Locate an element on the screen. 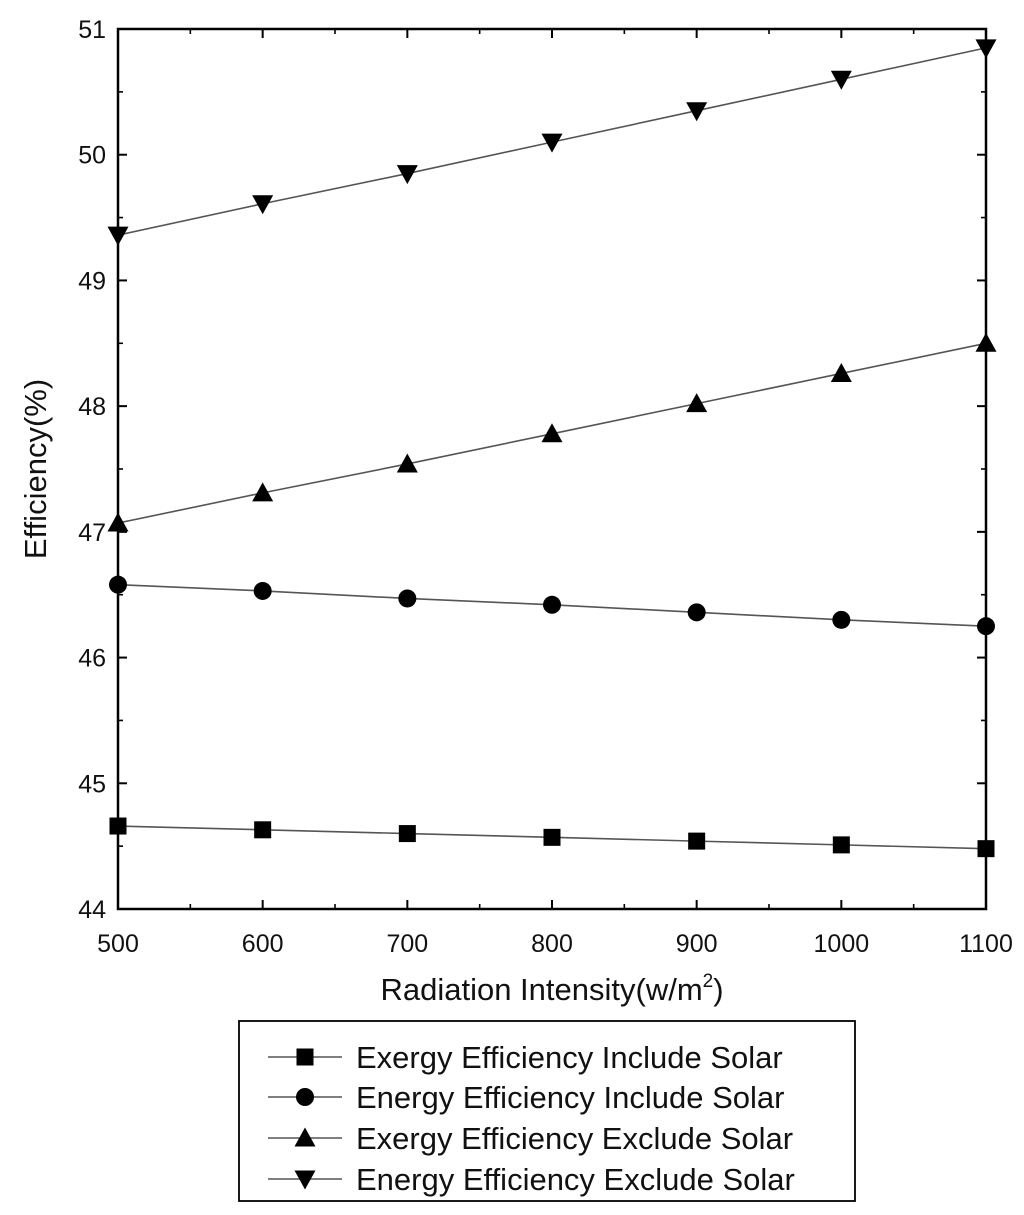 The width and height of the screenshot is (1024, 1215). y-tick-label: 50 is located at coordinates (92, 156).